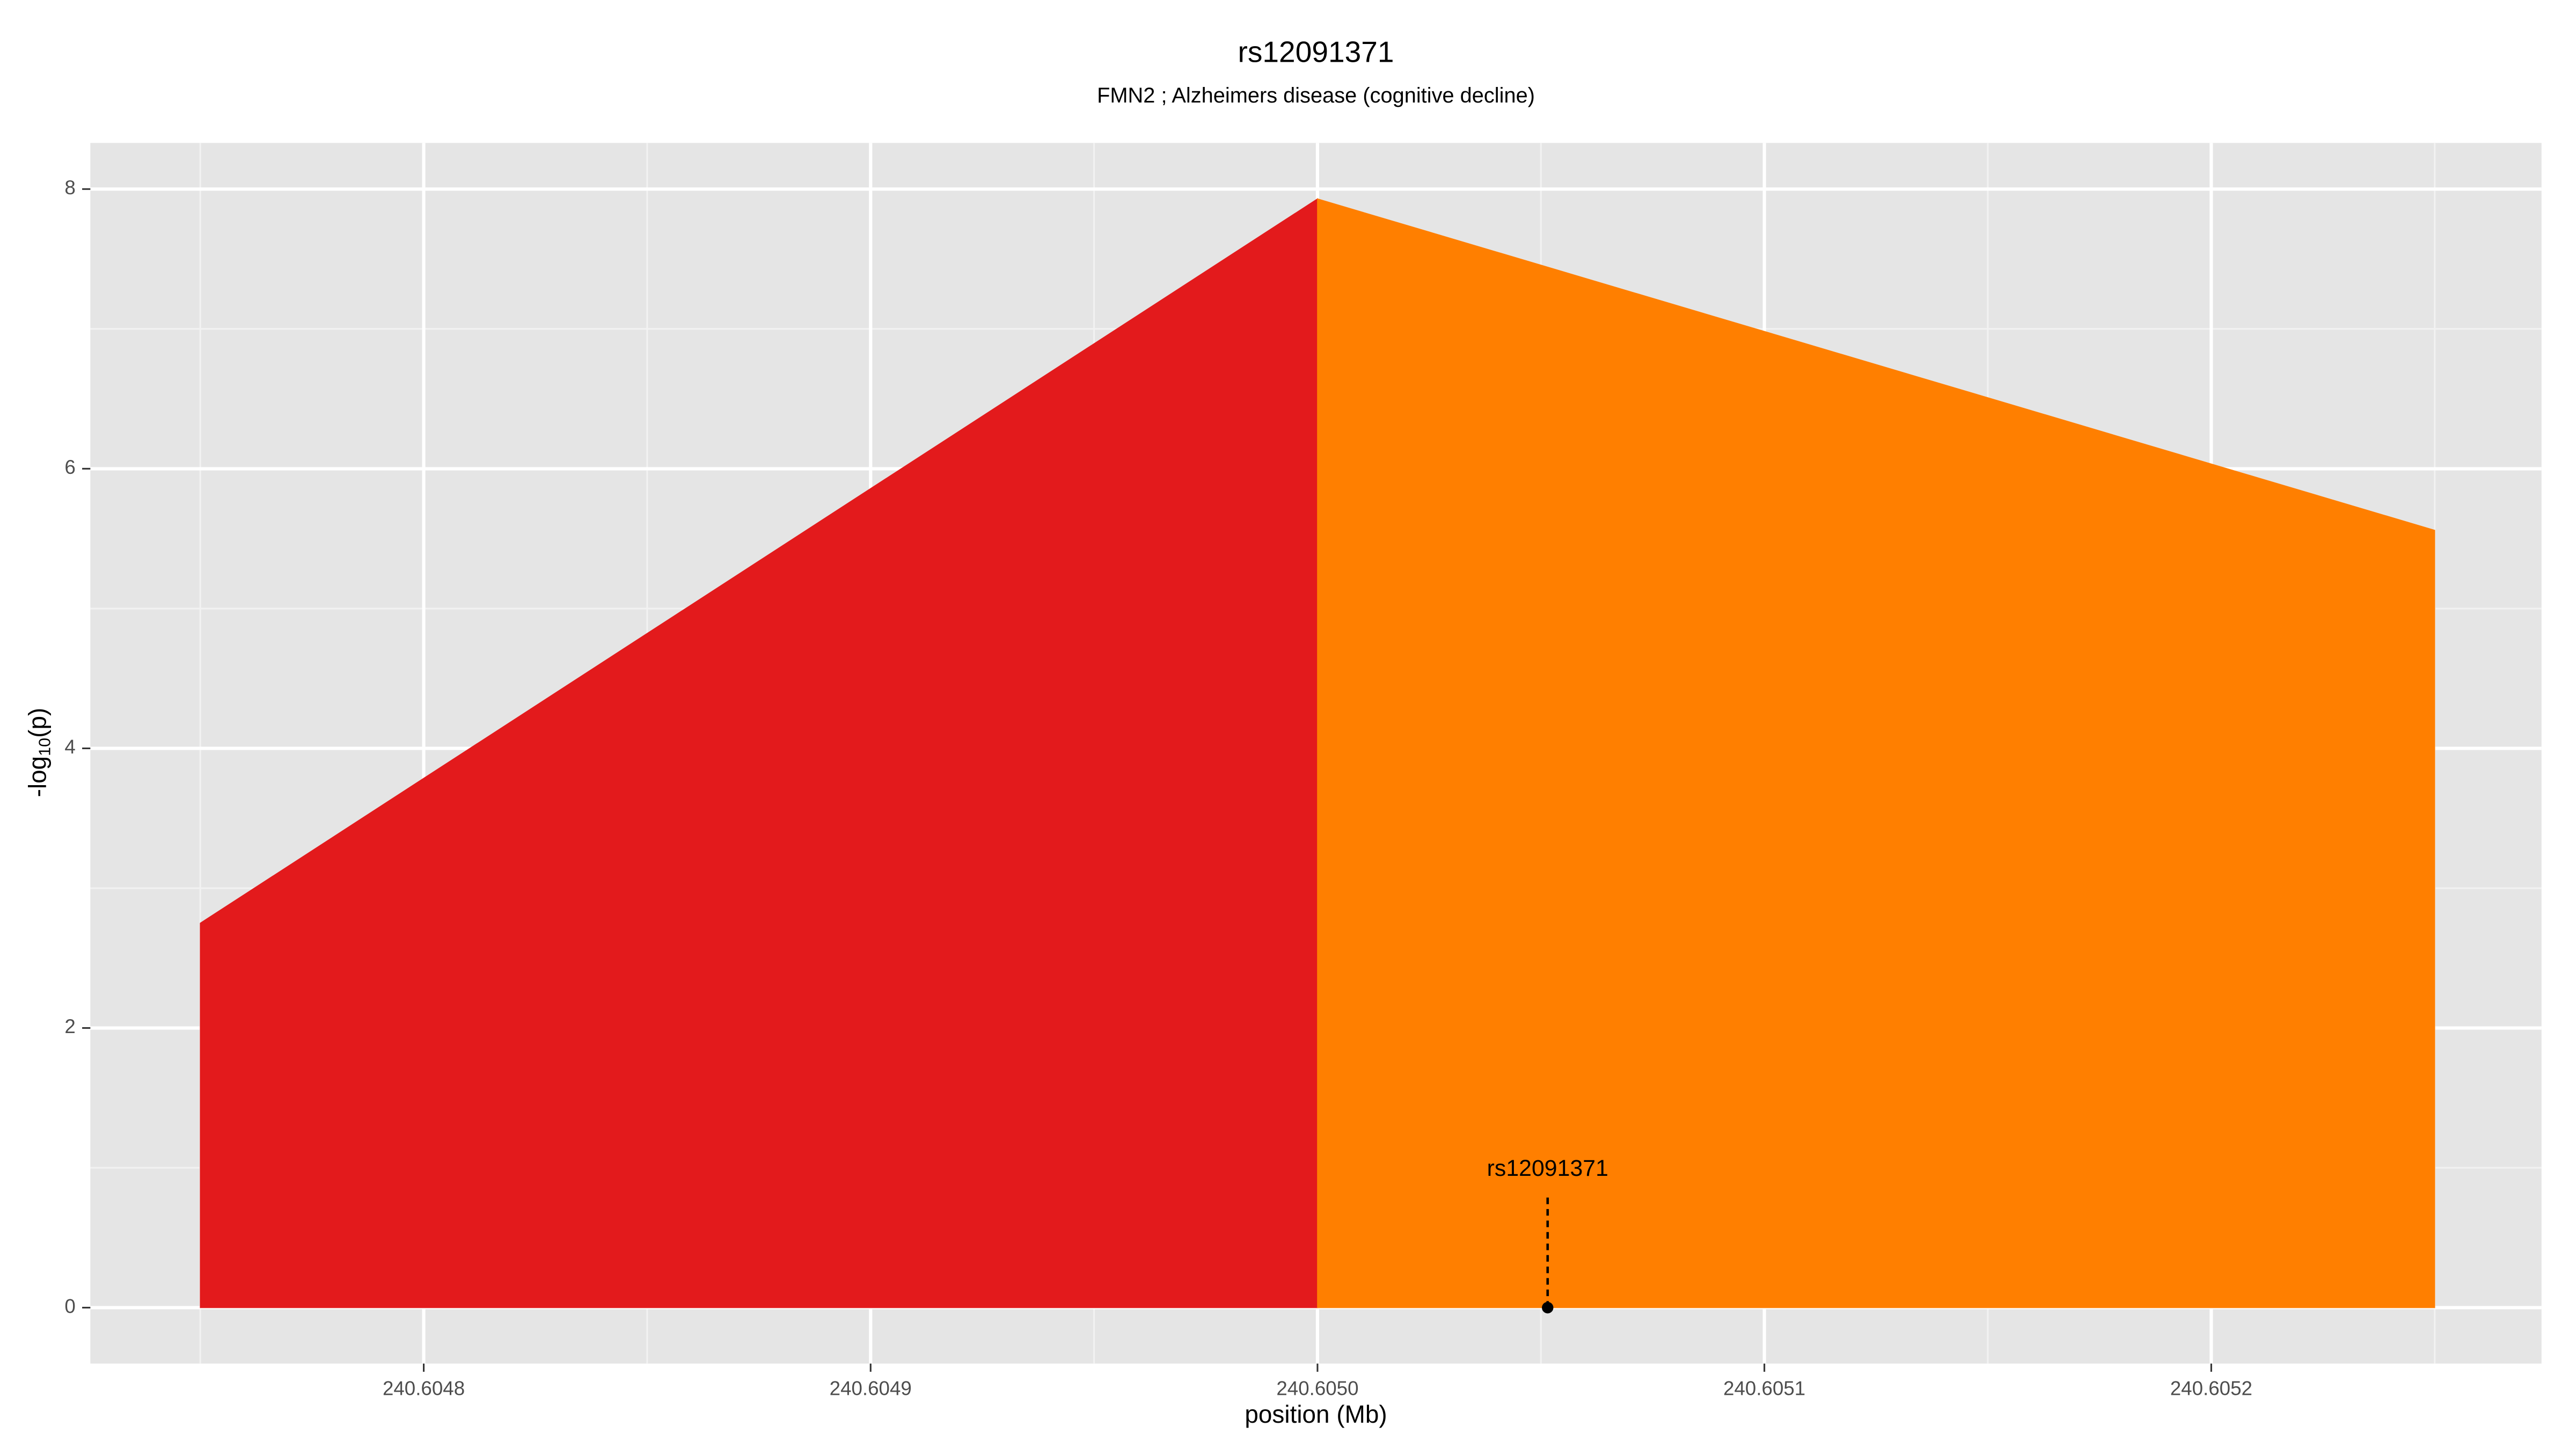 This screenshot has height=1449, width=2576. Describe the element at coordinates (1547, 1168) in the screenshot. I see `annotation-label: rs12091371` at that location.